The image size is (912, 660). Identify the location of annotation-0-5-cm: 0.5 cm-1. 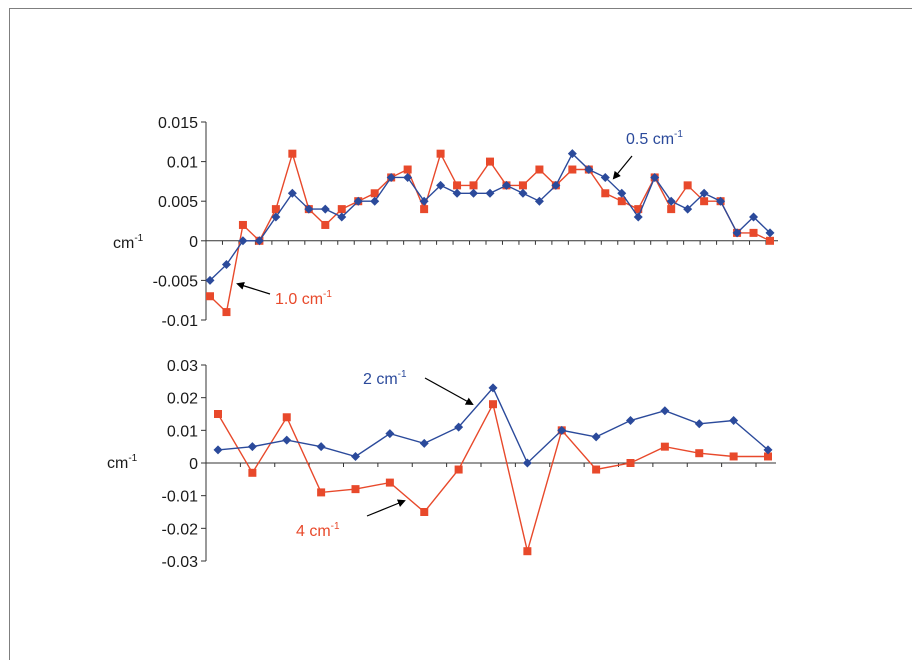
(654, 138).